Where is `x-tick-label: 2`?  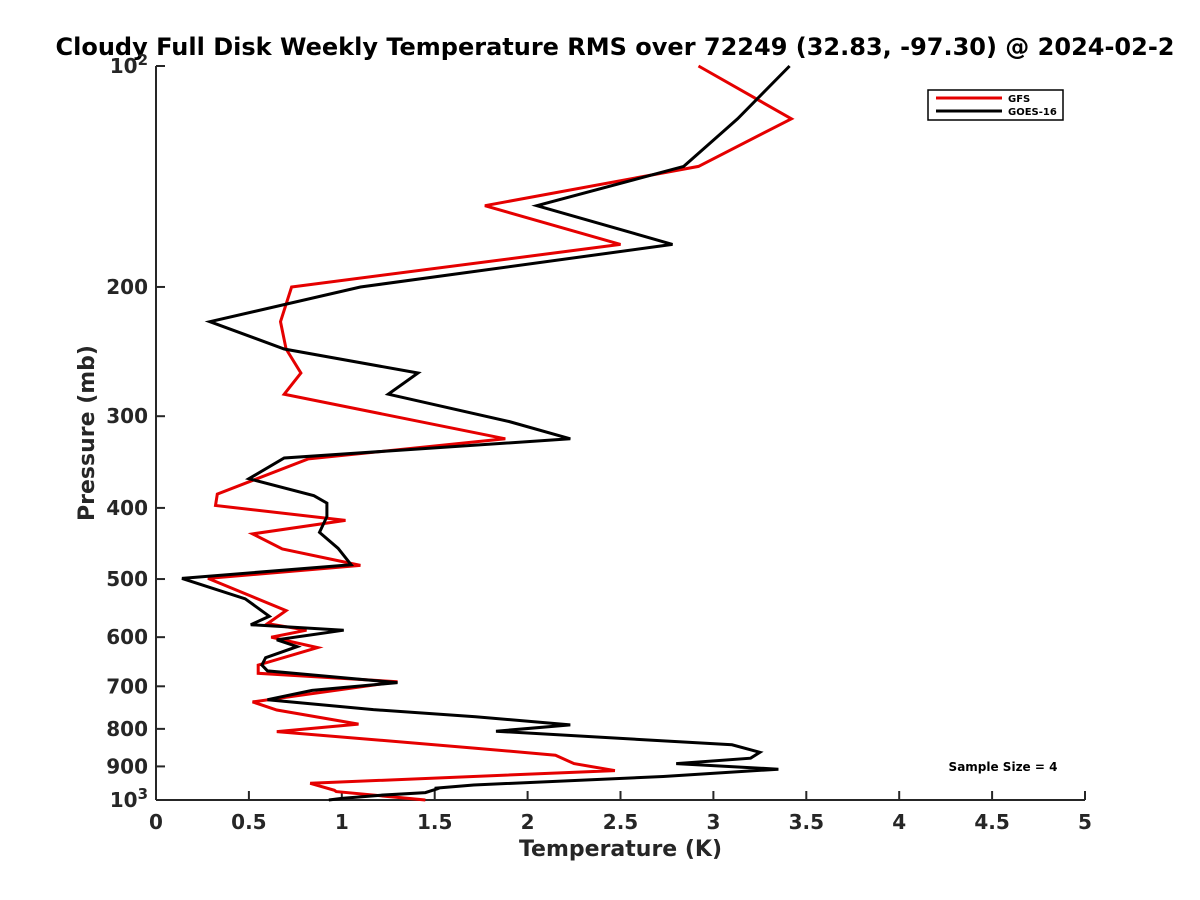
x-tick-label: 2 is located at coordinates (528, 822).